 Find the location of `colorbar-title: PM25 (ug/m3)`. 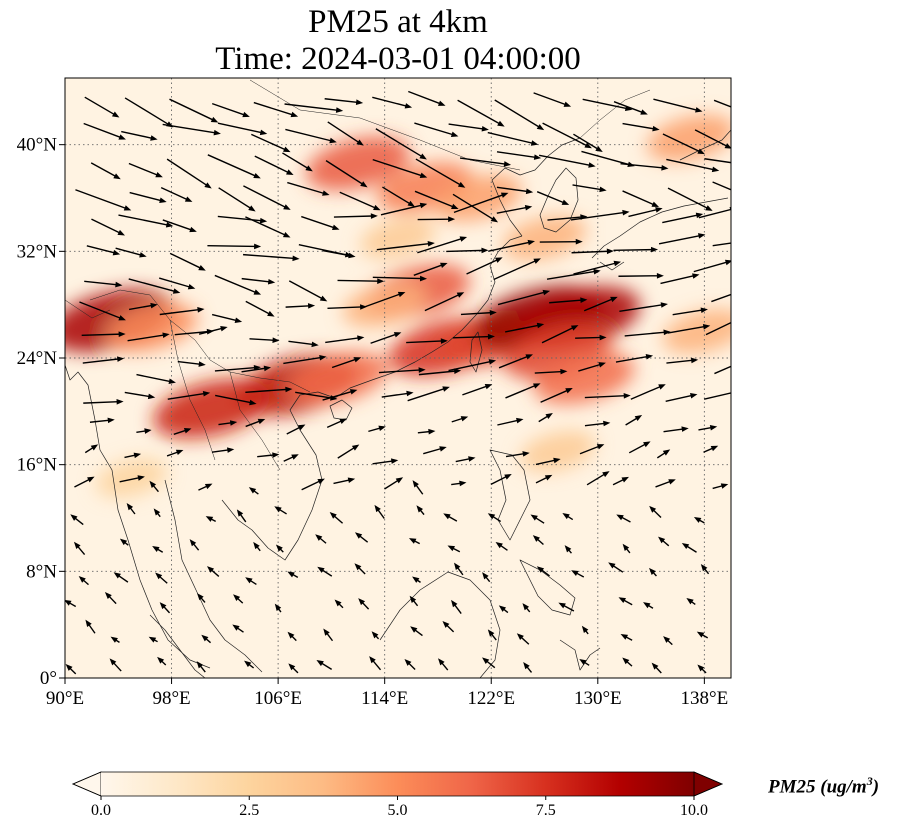

colorbar-title: PM25 (ug/m3) is located at coordinates (823, 786).